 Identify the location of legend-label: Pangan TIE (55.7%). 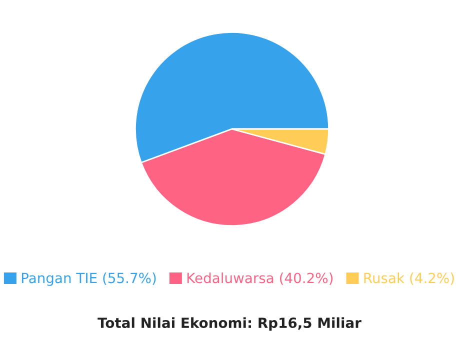
(89, 279).